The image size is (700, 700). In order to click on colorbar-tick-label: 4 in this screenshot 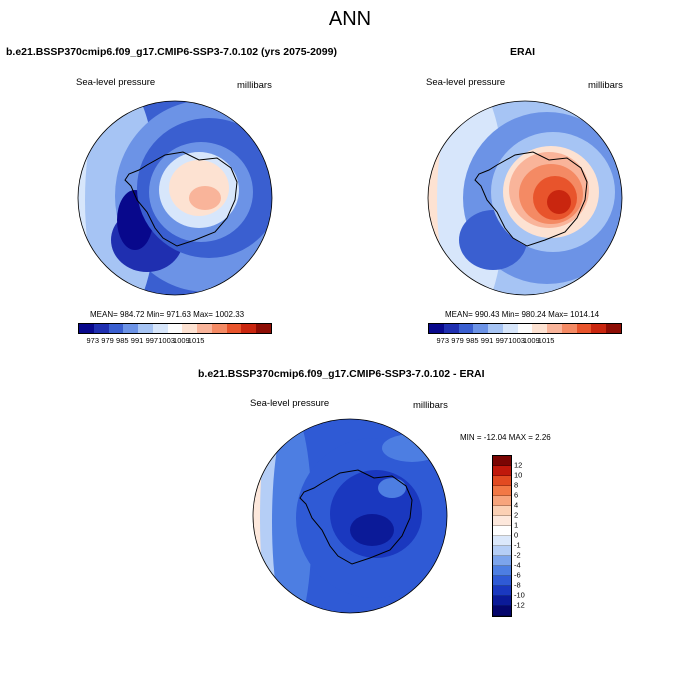, I will do `click(516, 505)`.